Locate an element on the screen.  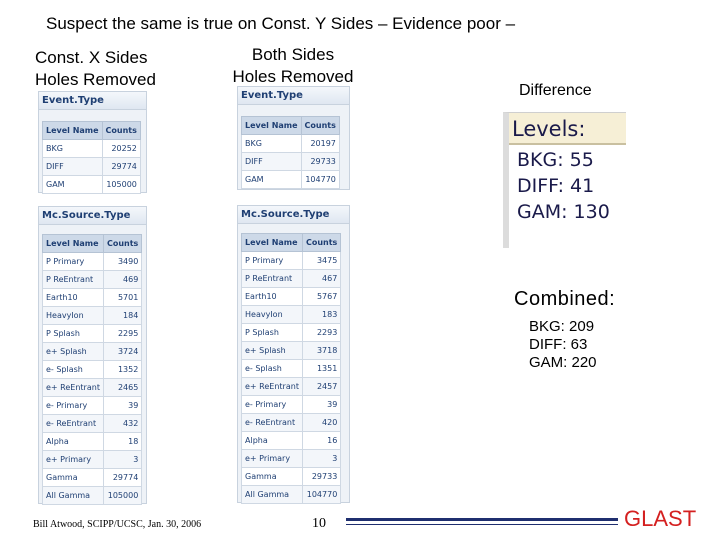
level-name-cell: P ReEntrant is located at coordinates (272, 278).